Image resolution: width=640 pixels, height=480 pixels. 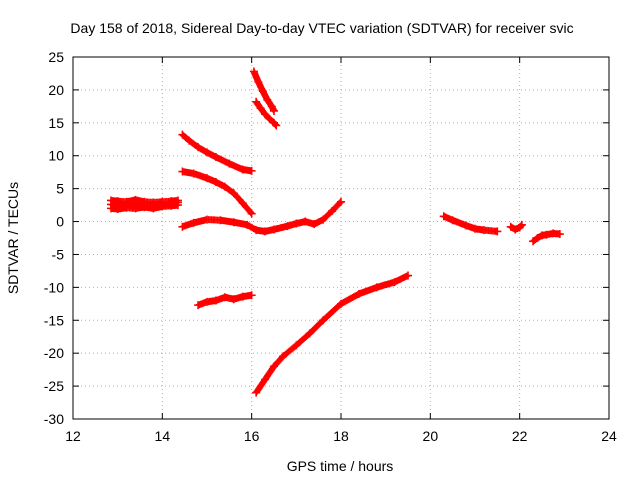 What do you see at coordinates (56, 156) in the screenshot?
I see `y-tick-label: 10` at bounding box center [56, 156].